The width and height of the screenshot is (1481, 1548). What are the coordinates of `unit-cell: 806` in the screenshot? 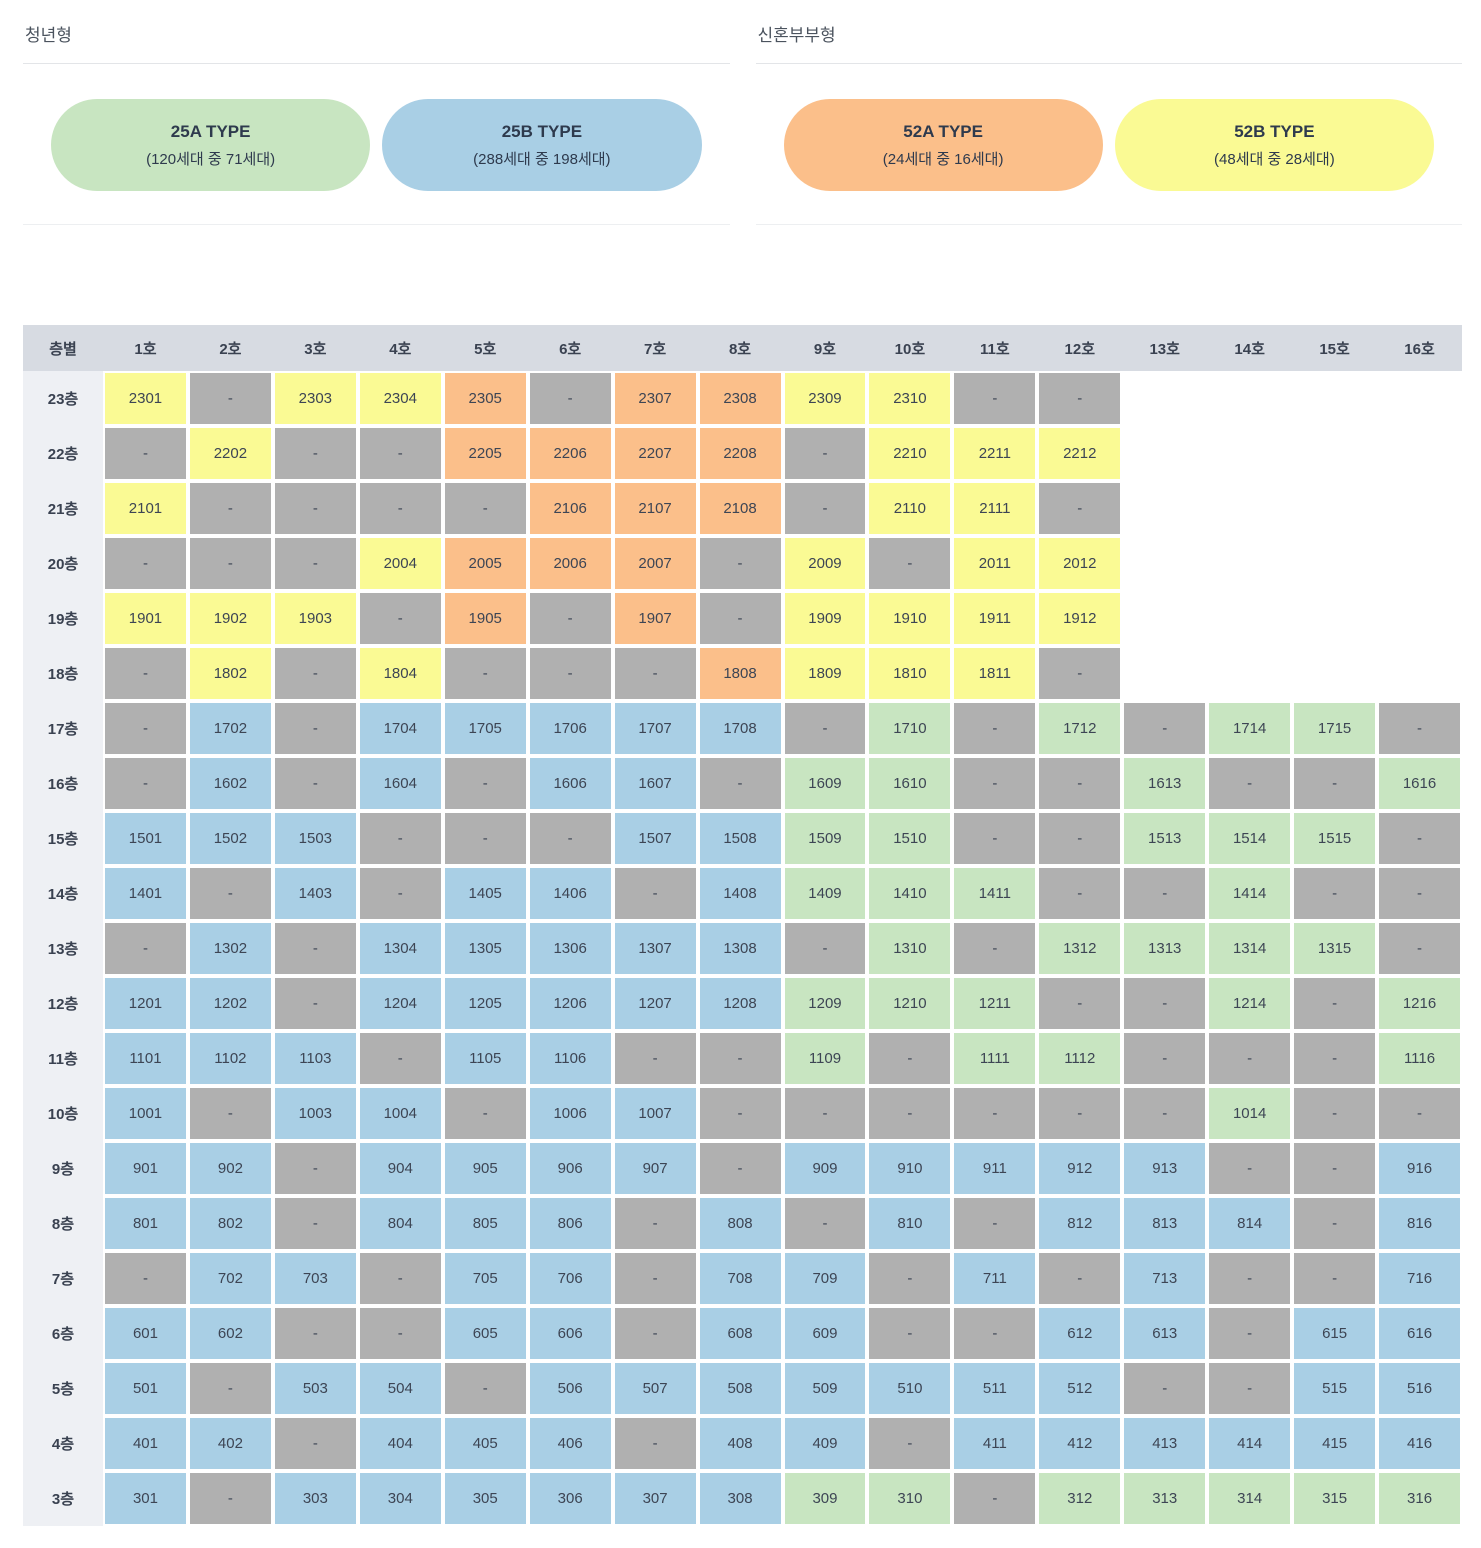 It's located at (570, 1223).